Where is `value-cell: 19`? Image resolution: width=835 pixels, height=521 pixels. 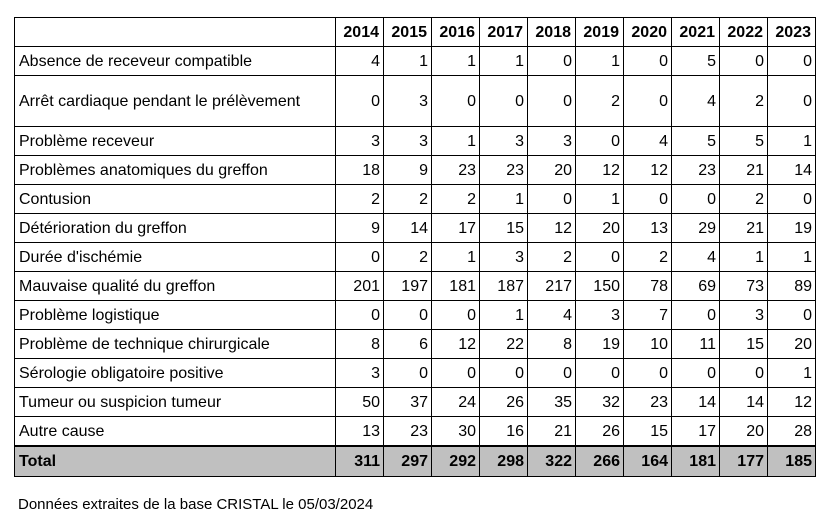 value-cell: 19 is located at coordinates (599, 344).